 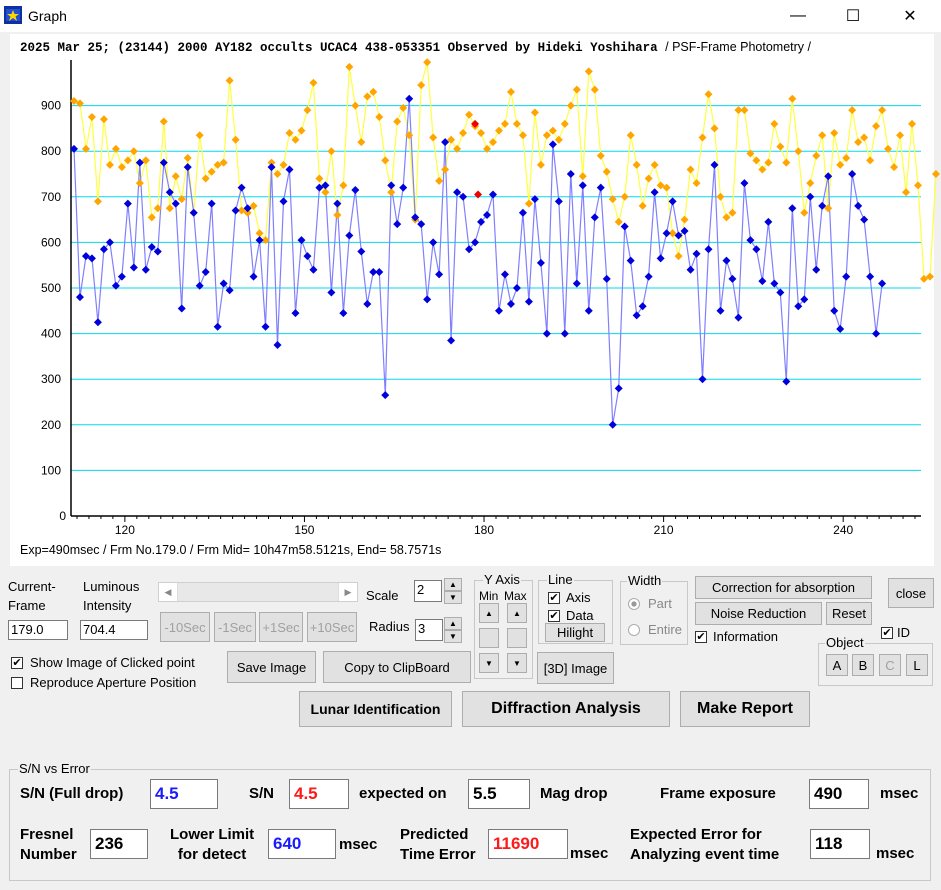 What do you see at coordinates (575, 668) in the screenshot?
I see `3d-image-button: [3D] Image` at bounding box center [575, 668].